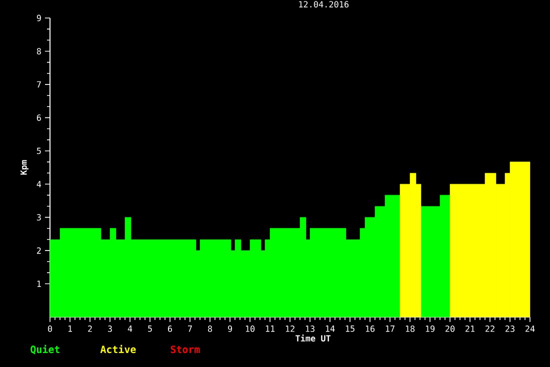 The image size is (550, 367). Describe the element at coordinates (410, 329) in the screenshot. I see `x-tick-label: 18` at that location.